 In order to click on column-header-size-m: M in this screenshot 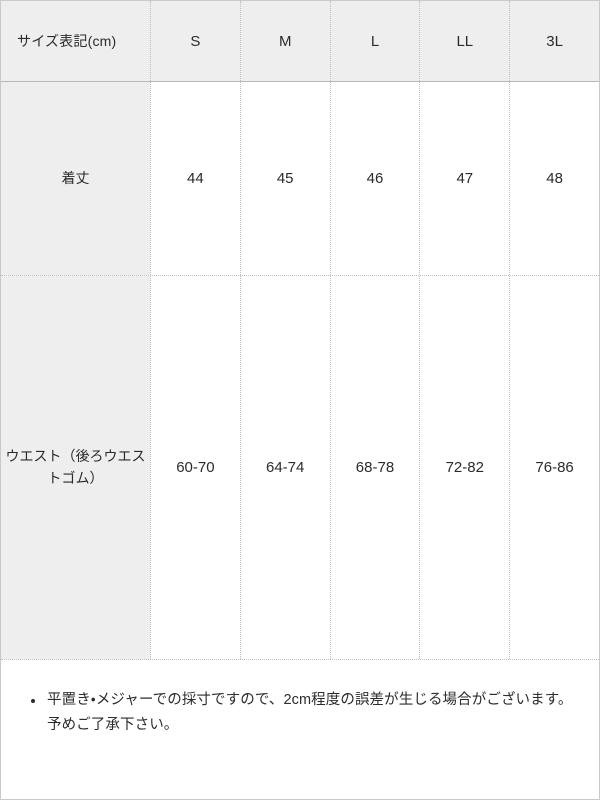, I will do `click(284, 41)`.